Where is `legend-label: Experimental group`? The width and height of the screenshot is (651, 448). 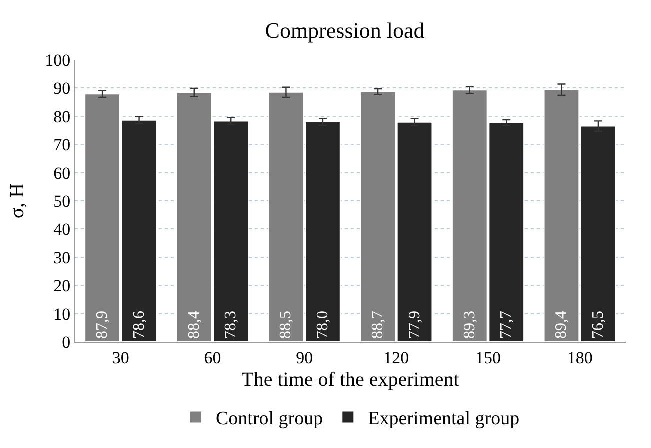
legend-label: Experimental group is located at coordinates (444, 419).